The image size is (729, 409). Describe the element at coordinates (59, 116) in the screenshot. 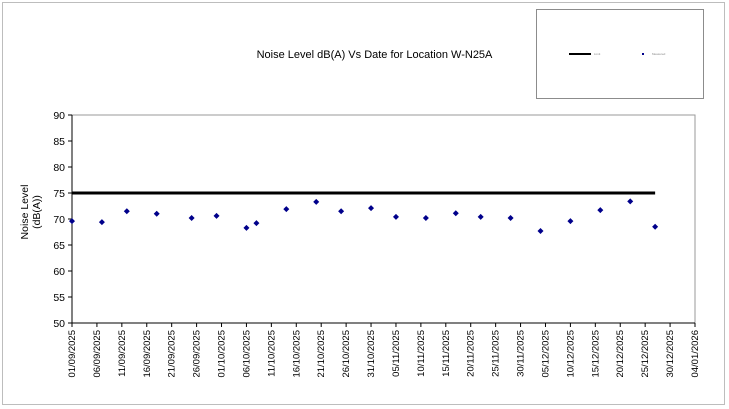

I see `y-tick-label: 90` at that location.